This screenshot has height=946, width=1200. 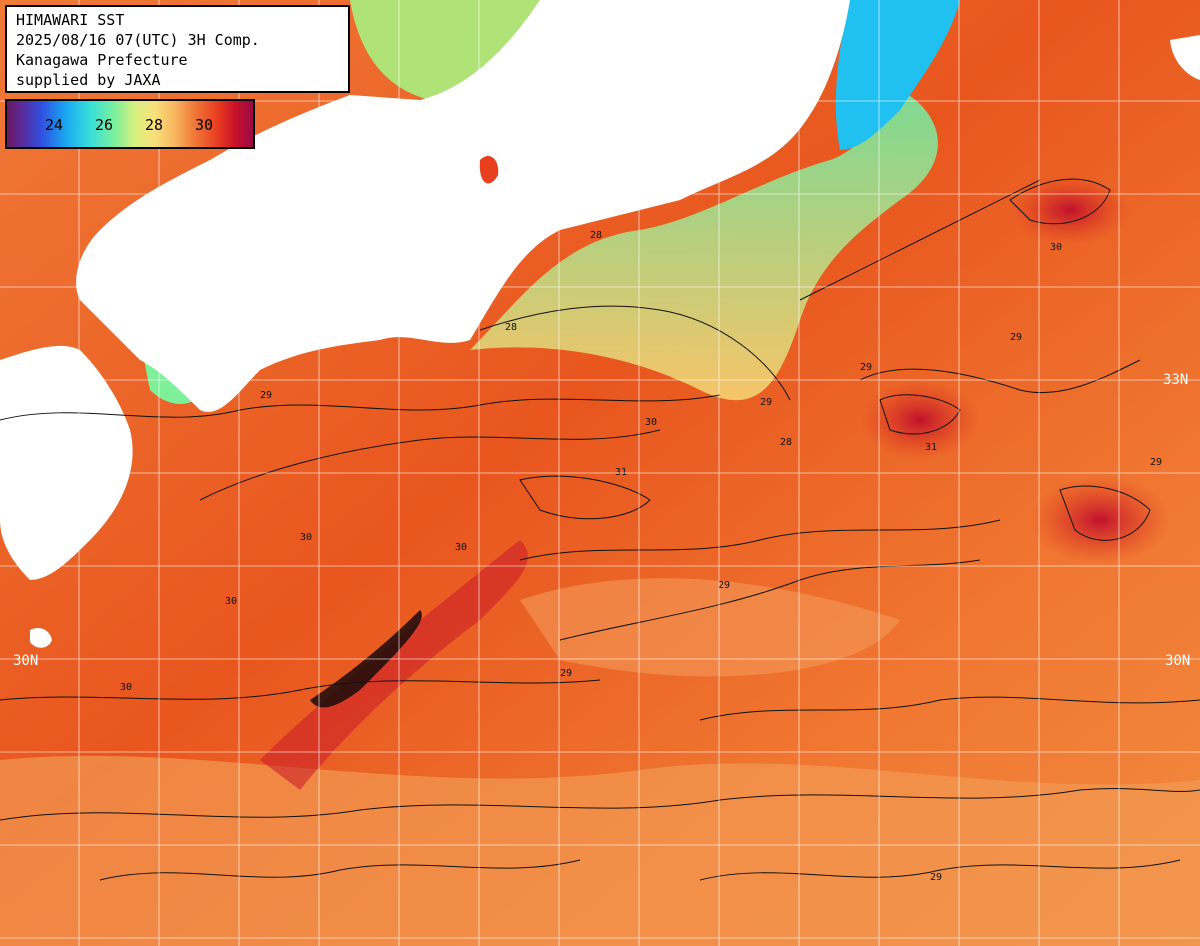 What do you see at coordinates (204, 125) in the screenshot?
I see `legend-label-30: 30` at bounding box center [204, 125].